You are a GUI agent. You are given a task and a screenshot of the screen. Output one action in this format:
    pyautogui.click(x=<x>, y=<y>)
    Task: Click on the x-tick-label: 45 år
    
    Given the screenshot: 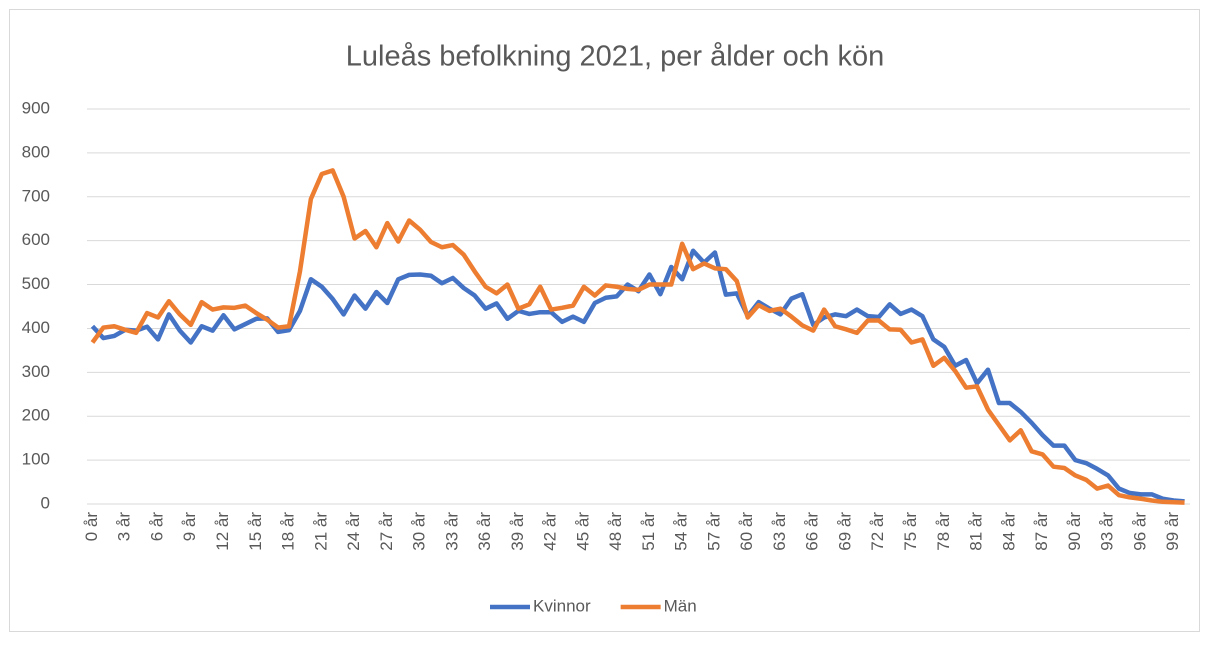 What is the action you would take?
    pyautogui.click(x=582, y=531)
    